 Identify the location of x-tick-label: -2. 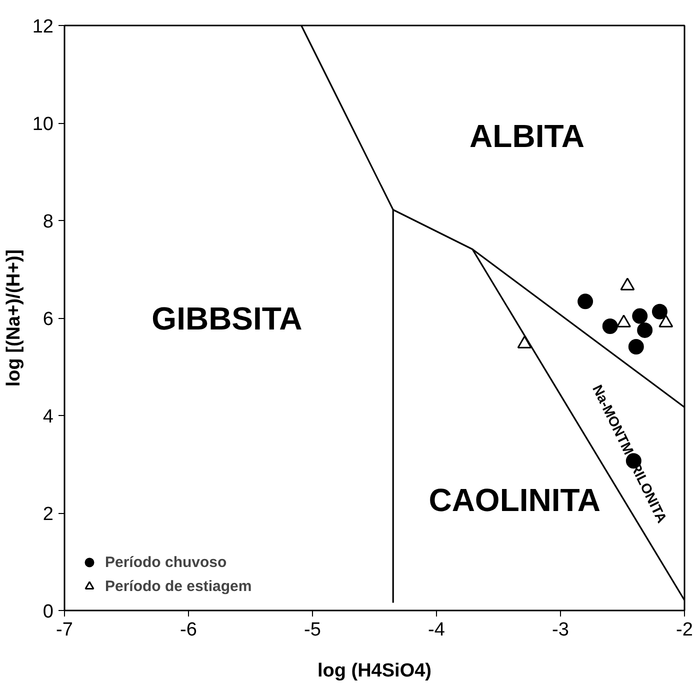
(684, 630).